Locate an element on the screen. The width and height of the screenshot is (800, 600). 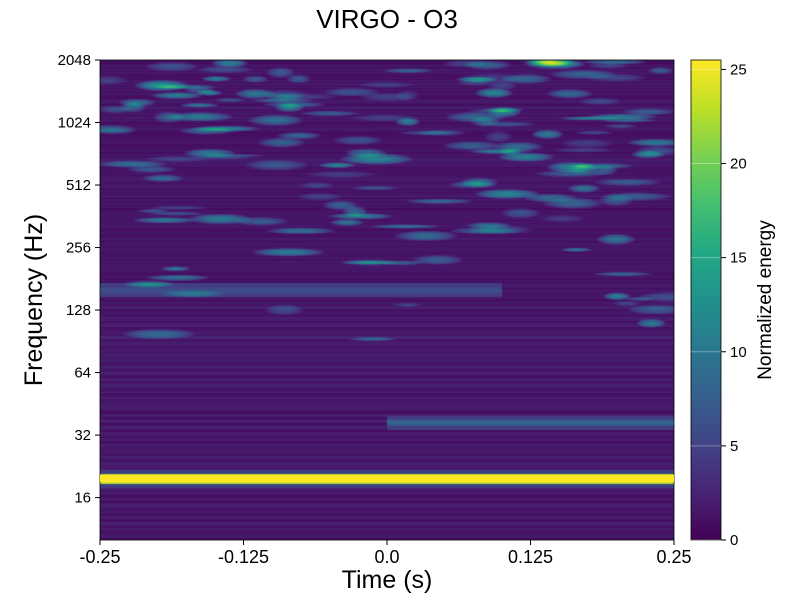
colorbar-tick-label: 15 is located at coordinates (738, 258).